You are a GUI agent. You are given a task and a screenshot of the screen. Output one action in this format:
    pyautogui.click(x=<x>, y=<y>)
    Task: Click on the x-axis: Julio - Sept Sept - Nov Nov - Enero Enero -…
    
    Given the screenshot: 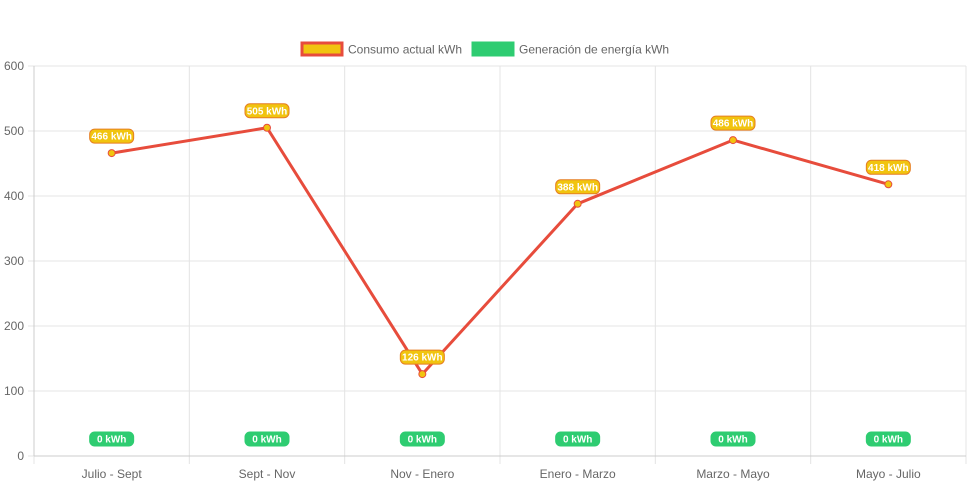 What is the action you would take?
    pyautogui.click(x=500, y=468)
    